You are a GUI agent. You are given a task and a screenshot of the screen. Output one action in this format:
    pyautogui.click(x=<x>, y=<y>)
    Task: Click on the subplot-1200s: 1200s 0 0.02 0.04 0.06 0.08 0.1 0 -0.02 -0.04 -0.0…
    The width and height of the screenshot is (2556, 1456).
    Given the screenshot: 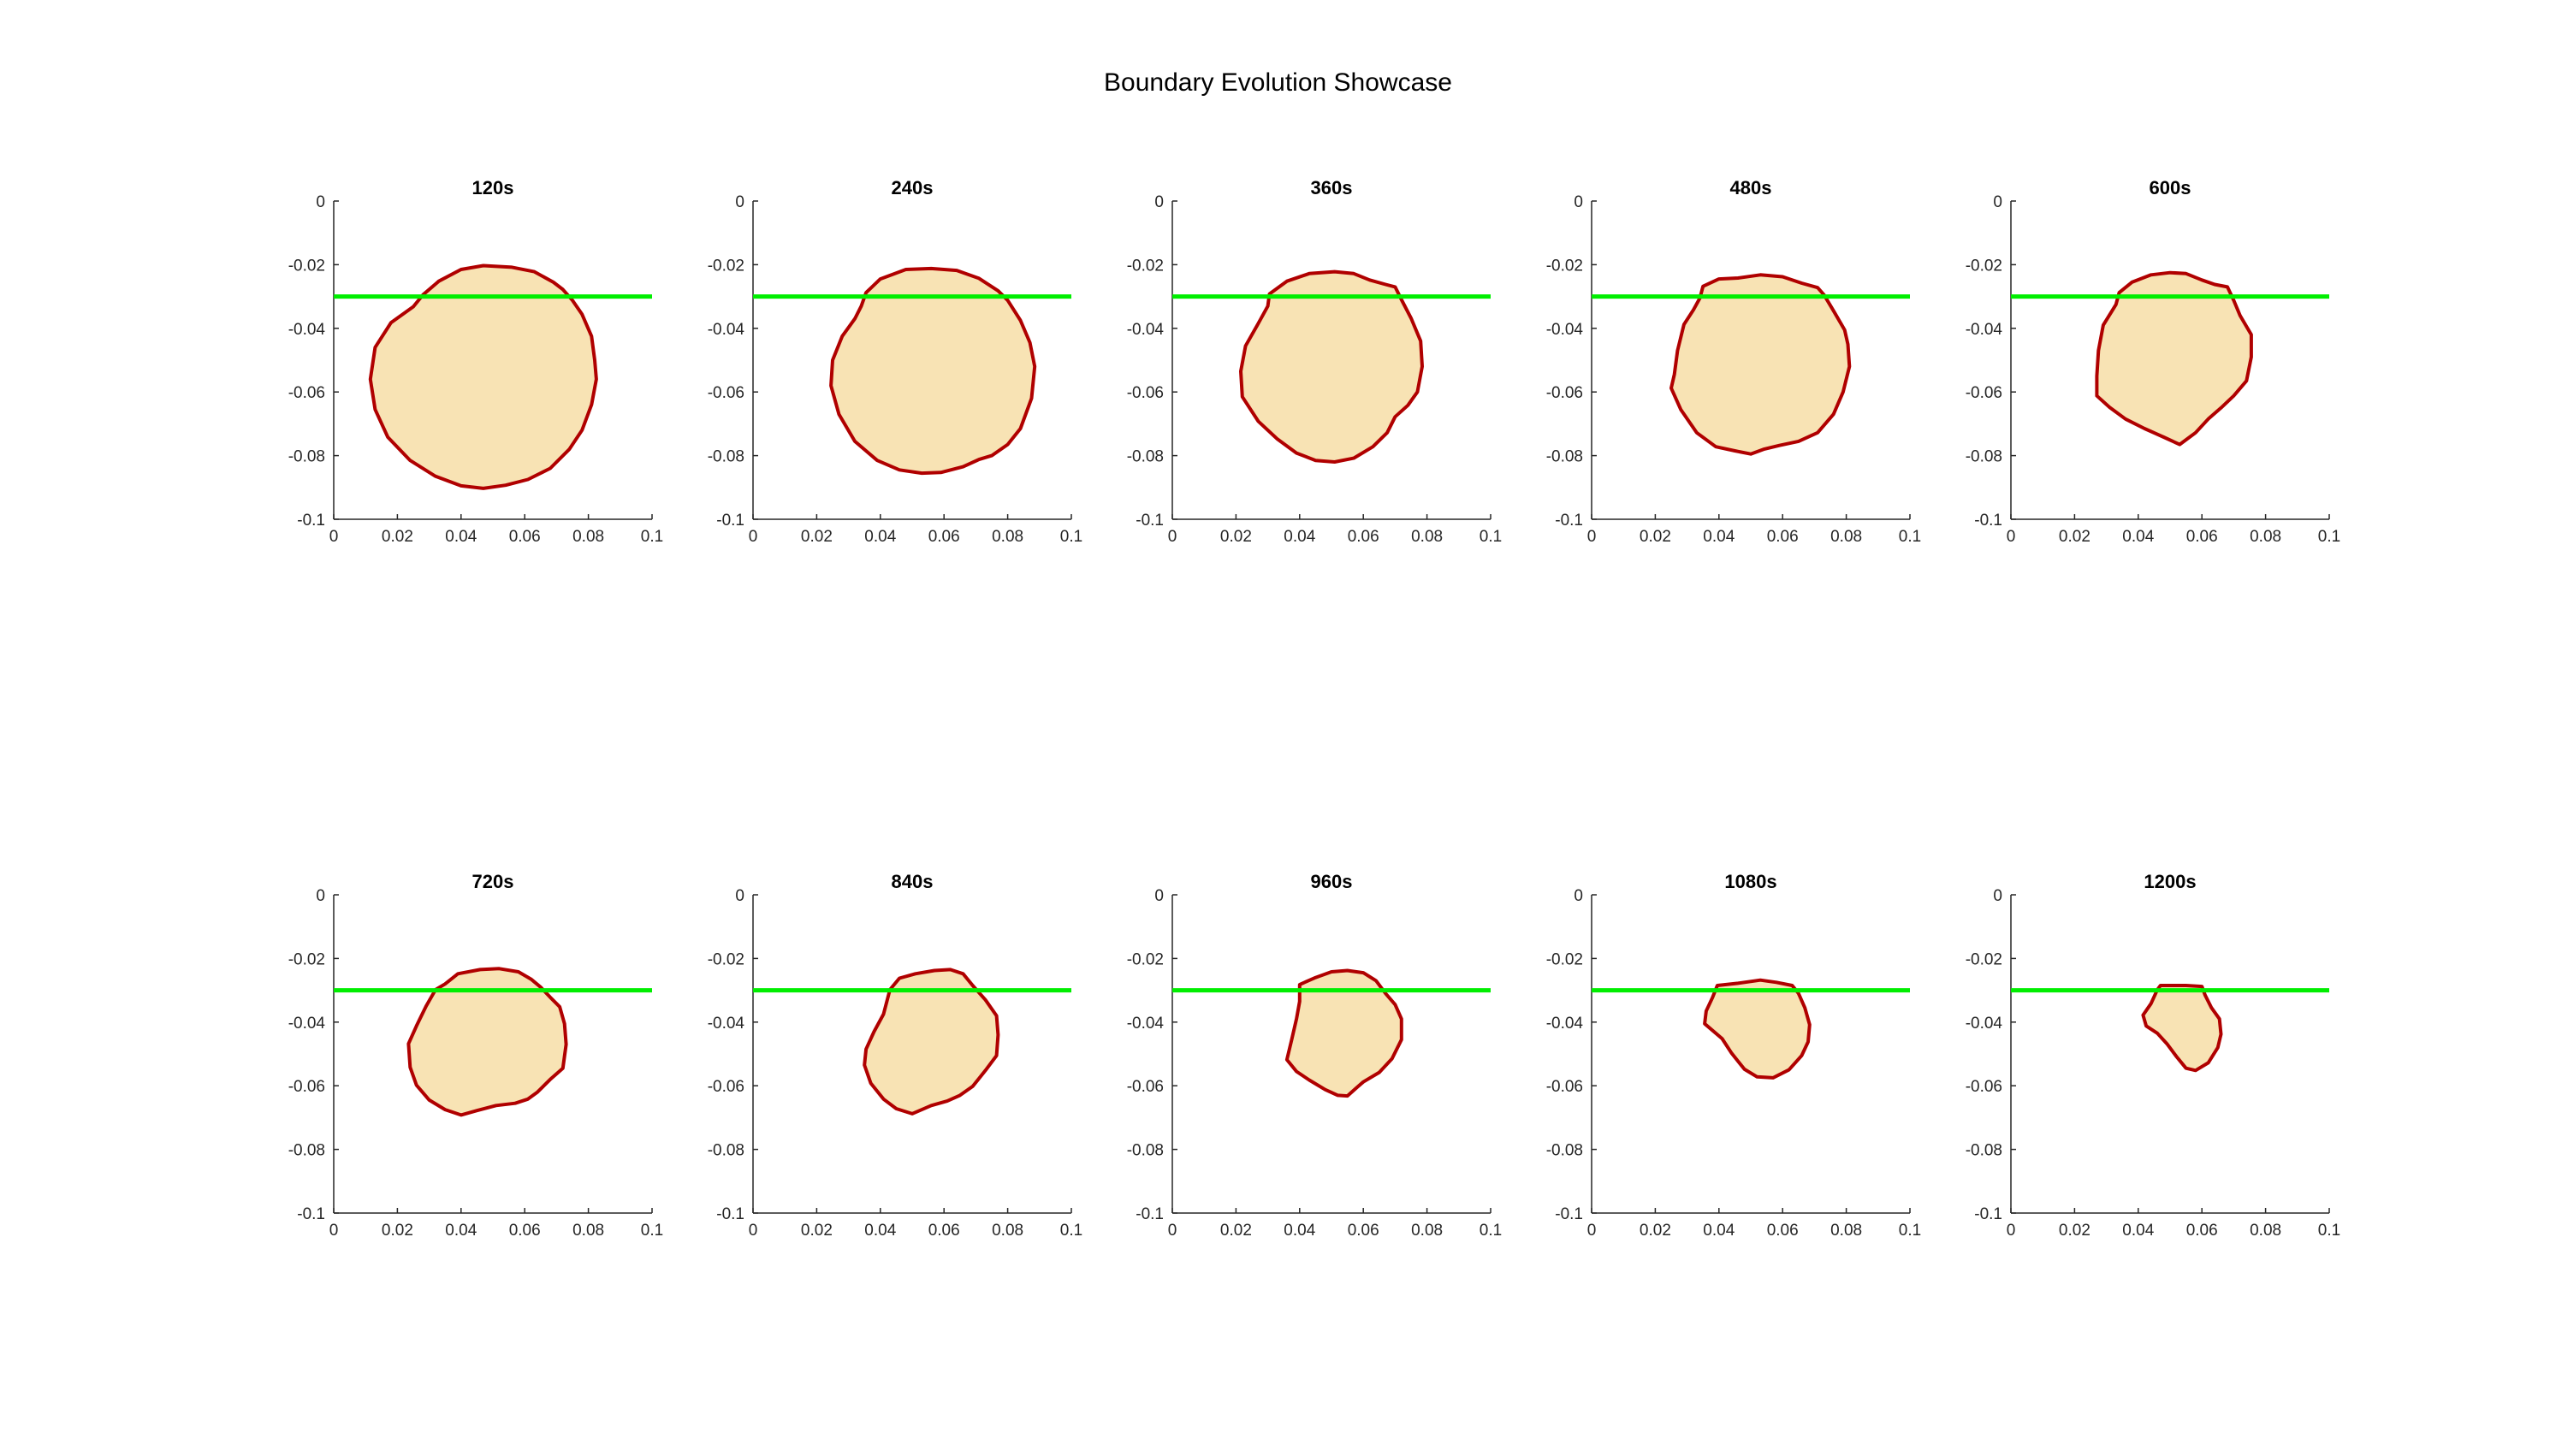 What is the action you would take?
    pyautogui.click(x=2176, y=1091)
    